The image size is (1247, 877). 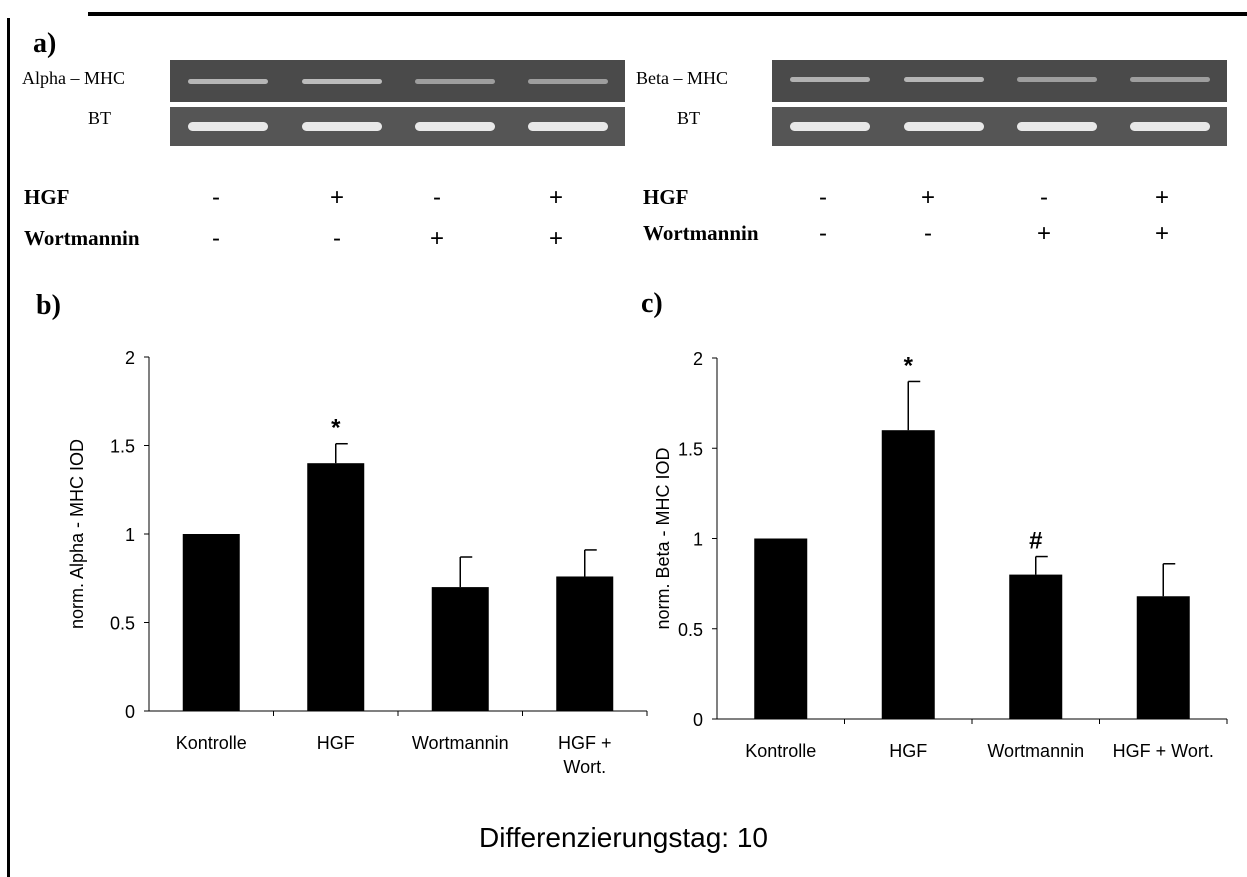 What do you see at coordinates (682, 78) in the screenshot?
I see `right-blot-top-label: Beta – MHC` at bounding box center [682, 78].